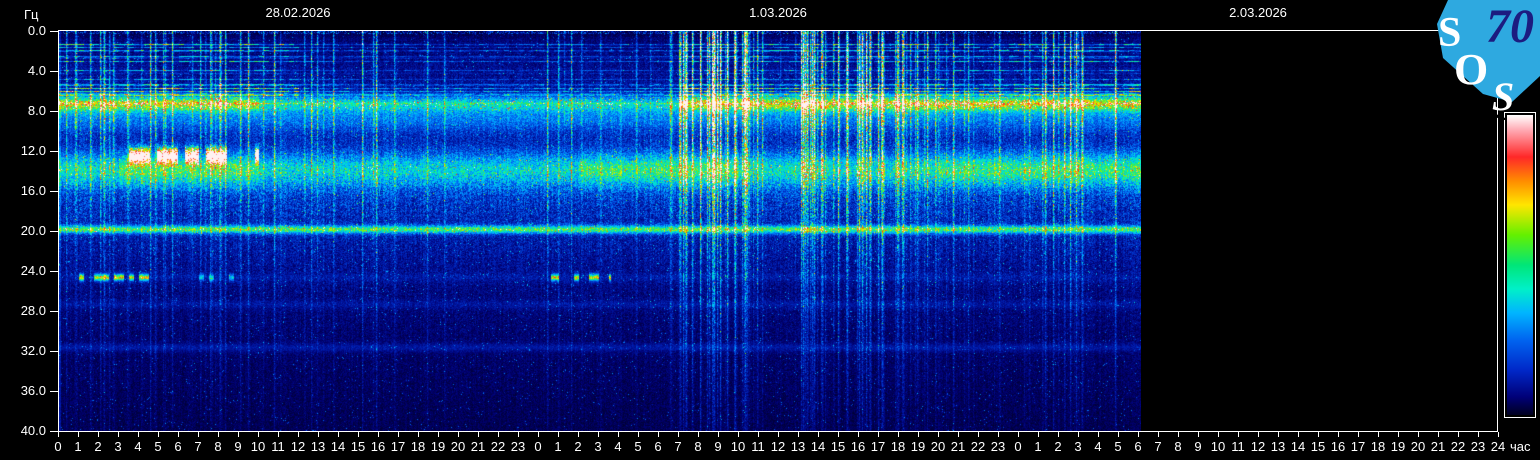 Image resolution: width=1540 pixels, height=460 pixels. Describe the element at coordinates (878, 446) in the screenshot. I see `hour-tick-label: 17` at that location.